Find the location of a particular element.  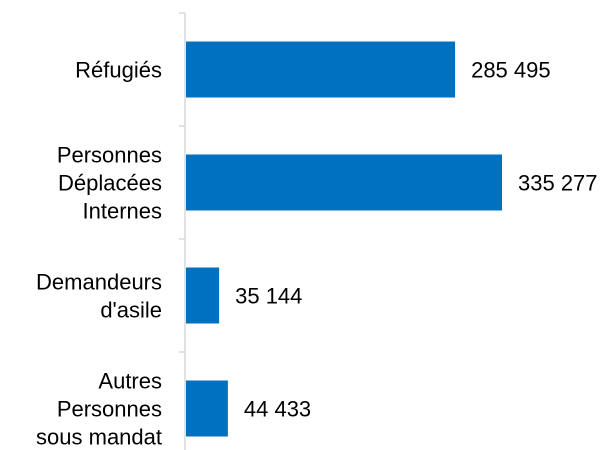

category-label: Personnes Déplacées Internes is located at coordinates (109, 183).